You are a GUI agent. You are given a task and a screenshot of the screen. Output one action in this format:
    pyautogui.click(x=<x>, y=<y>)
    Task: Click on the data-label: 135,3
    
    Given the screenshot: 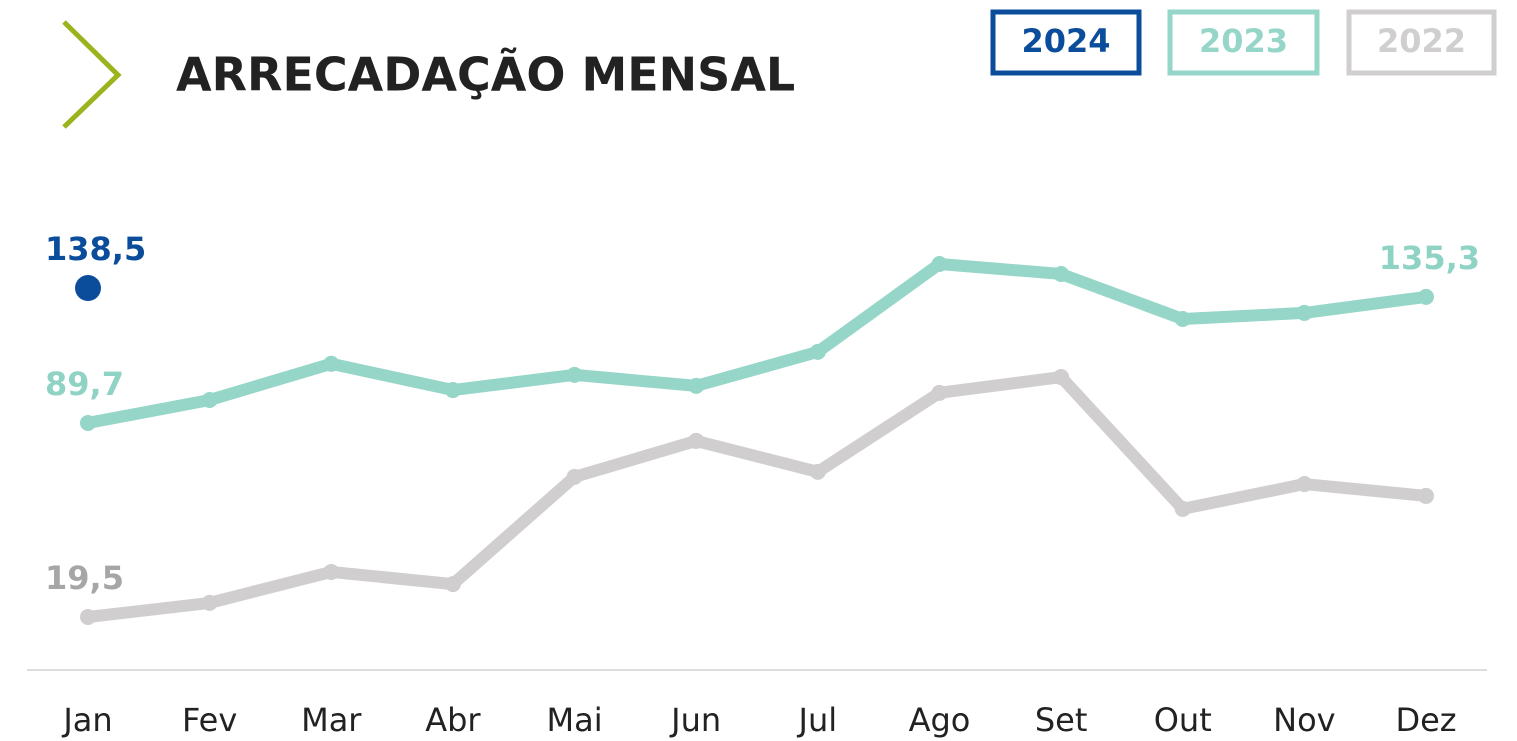 What is the action you would take?
    pyautogui.click(x=1429, y=258)
    